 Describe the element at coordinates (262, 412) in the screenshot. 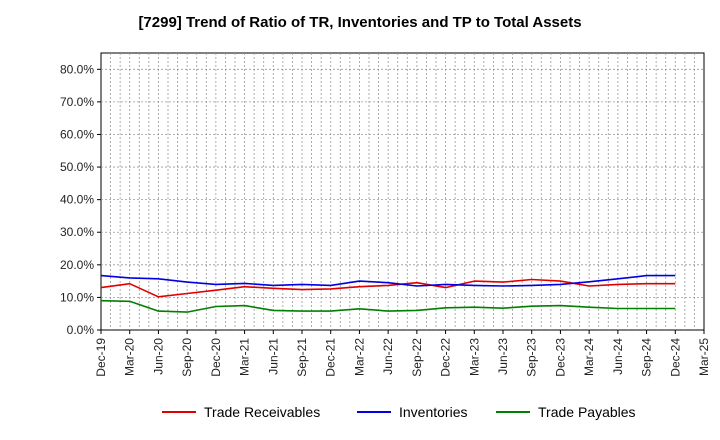

I see `legend-label: Trade Receivables` at that location.